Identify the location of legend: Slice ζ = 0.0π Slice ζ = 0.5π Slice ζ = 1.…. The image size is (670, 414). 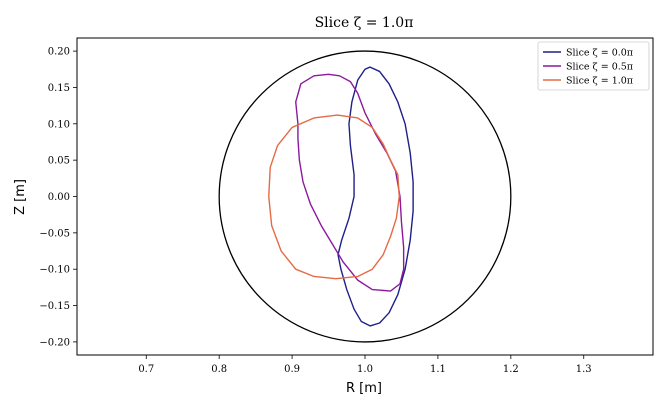
(593, 66).